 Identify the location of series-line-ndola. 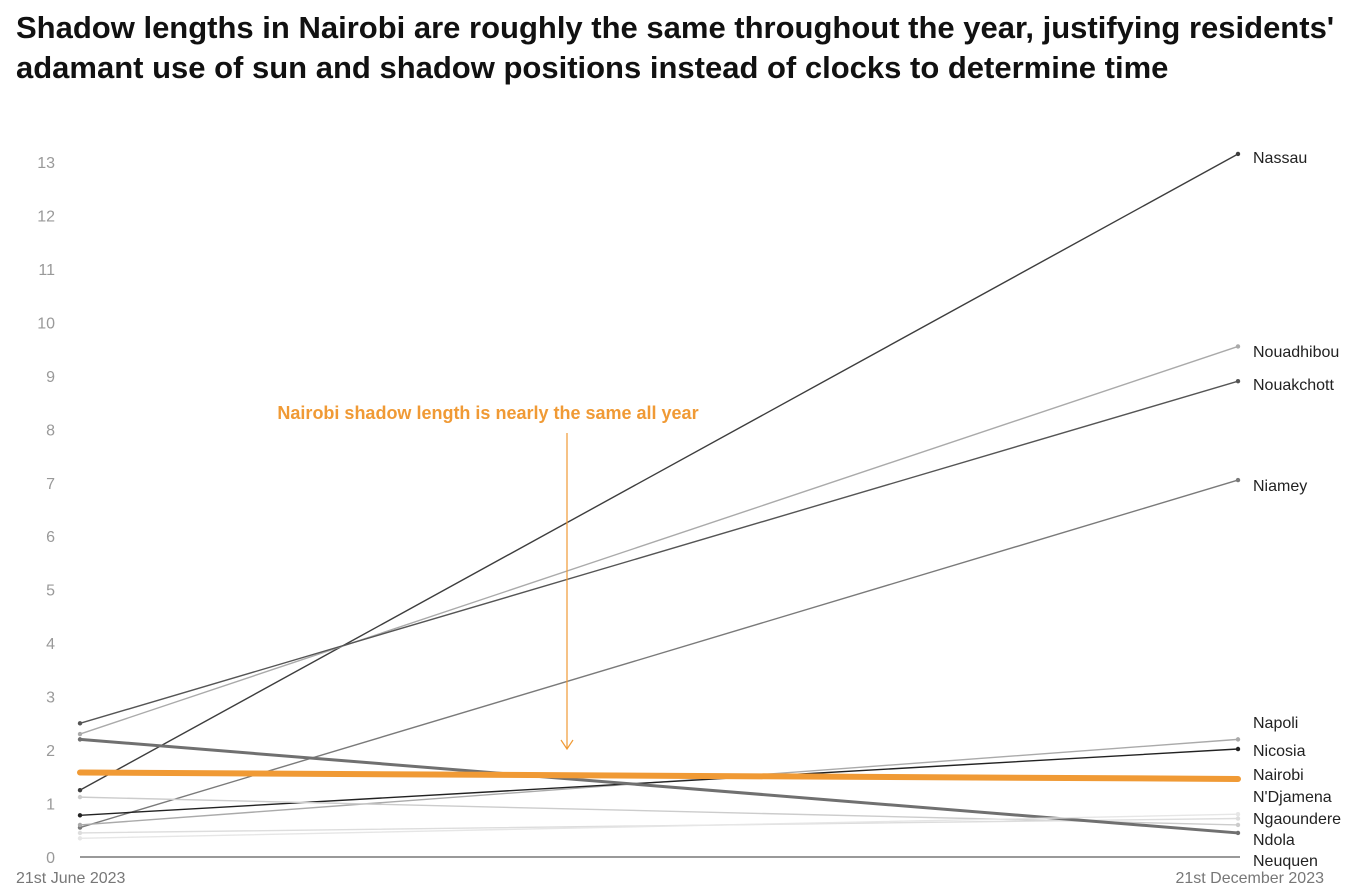
(659, 786).